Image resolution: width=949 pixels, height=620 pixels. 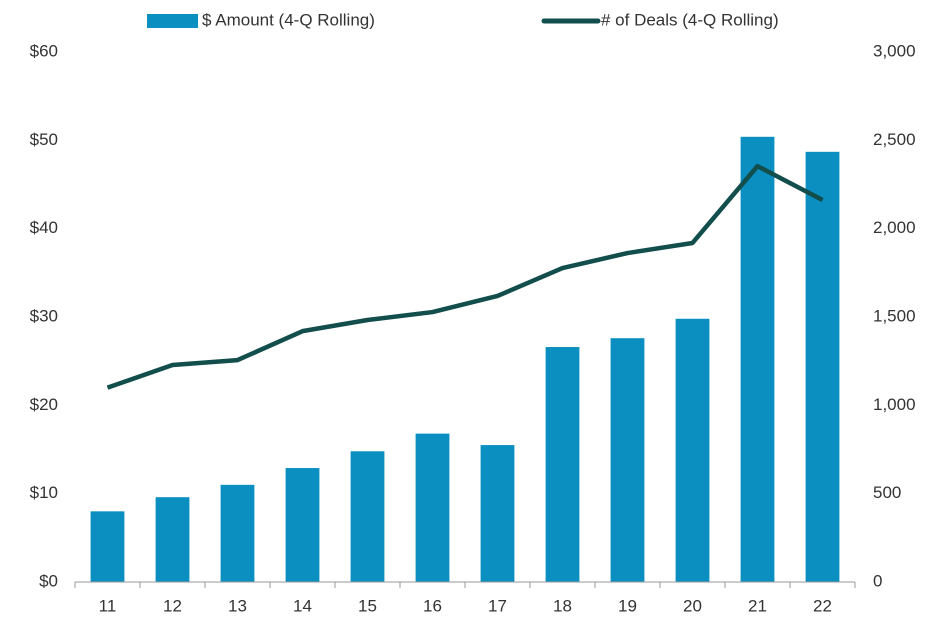 I want to click on legend-label: $ Amount (4-Q Rolling), so click(x=288, y=19).